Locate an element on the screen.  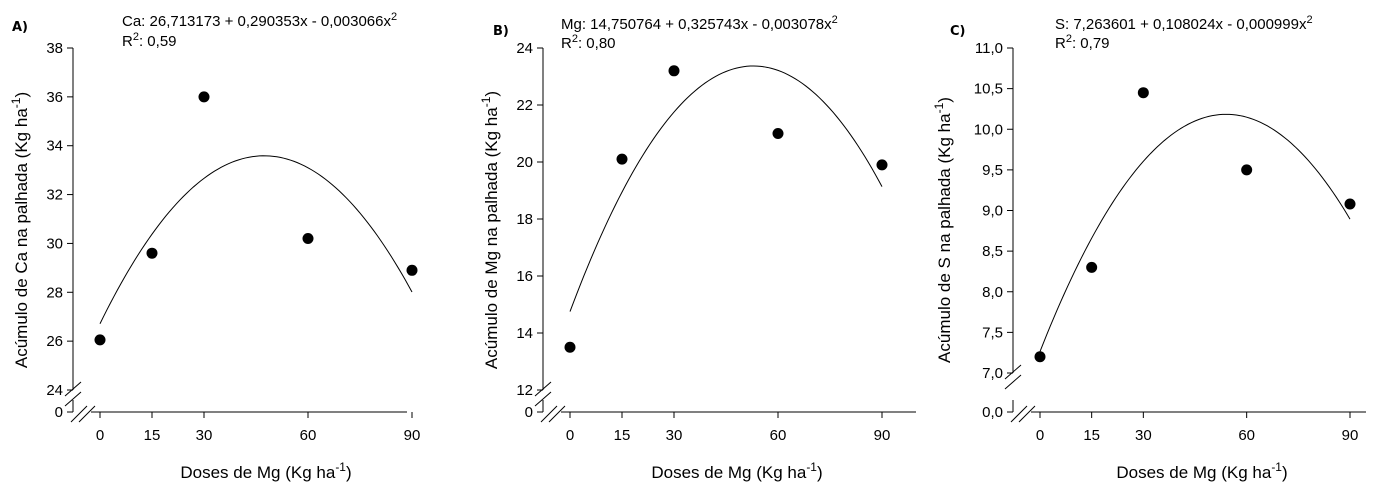
y-tick-label: 30 is located at coordinates (54, 243).